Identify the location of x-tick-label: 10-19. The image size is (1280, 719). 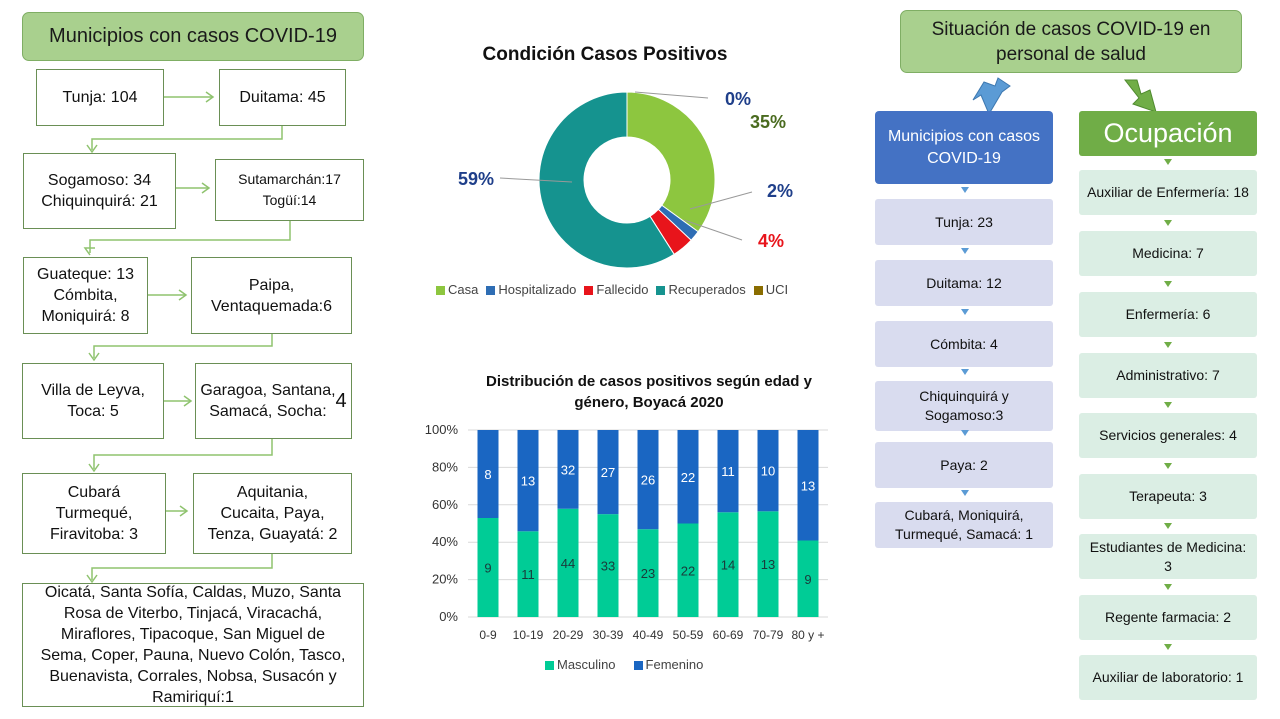
(528, 635).